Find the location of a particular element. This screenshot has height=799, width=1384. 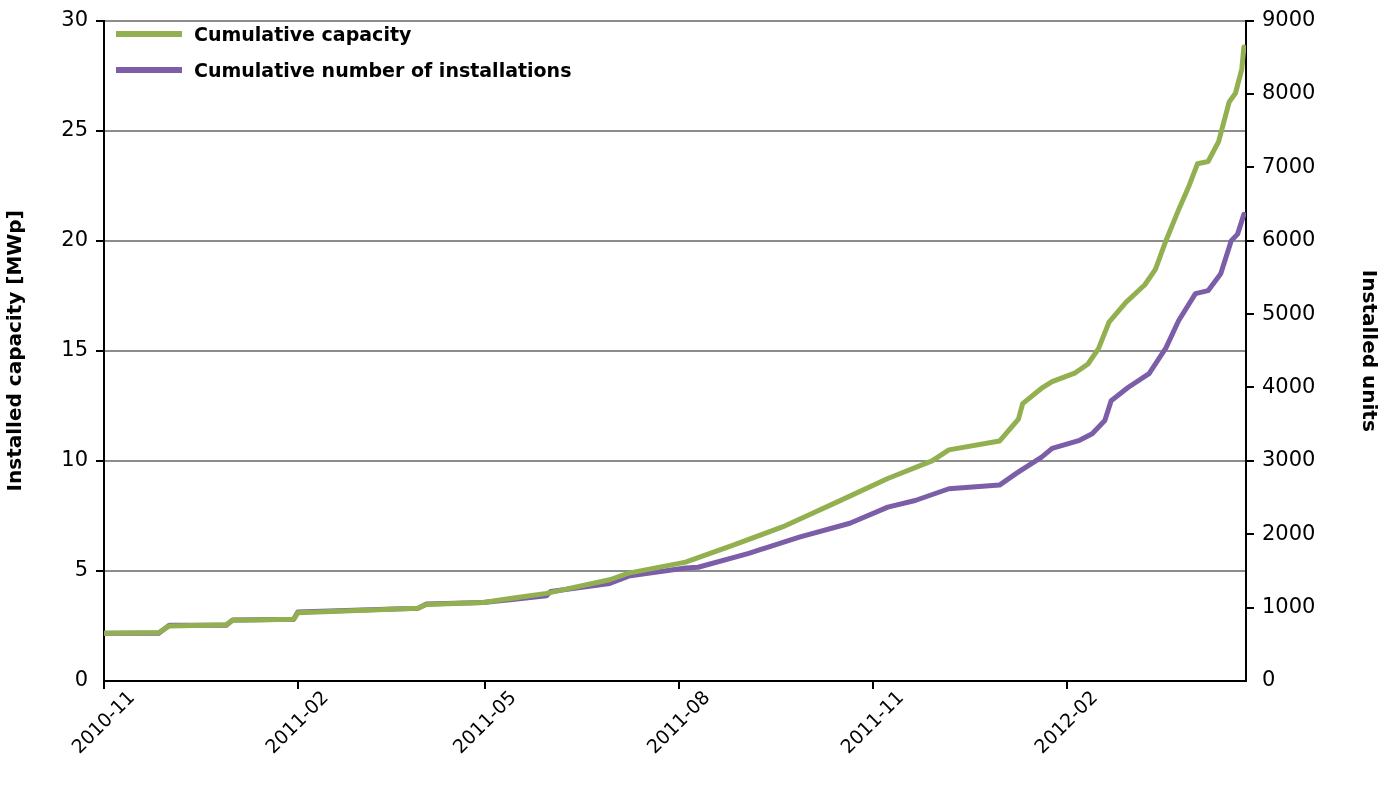

legend-label: Cumulative capacity is located at coordinates (303, 33).